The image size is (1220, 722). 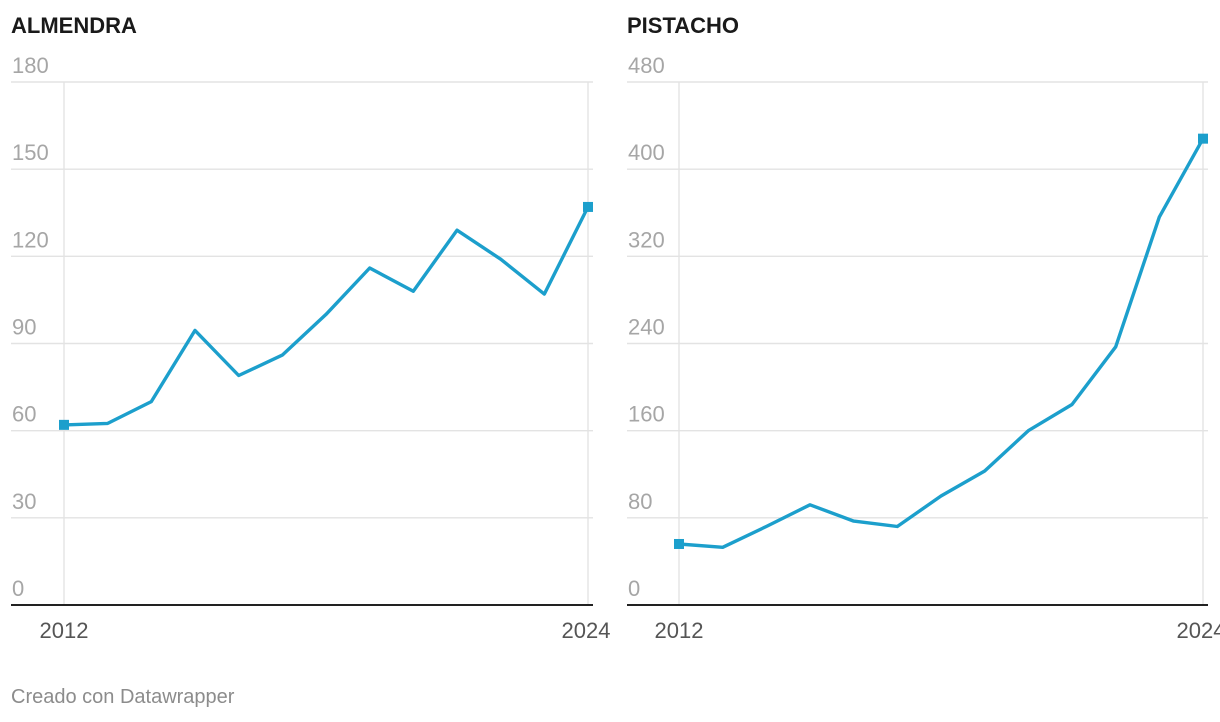 I want to click on y-tick-label-almendra-30: 30, so click(x=24, y=501).